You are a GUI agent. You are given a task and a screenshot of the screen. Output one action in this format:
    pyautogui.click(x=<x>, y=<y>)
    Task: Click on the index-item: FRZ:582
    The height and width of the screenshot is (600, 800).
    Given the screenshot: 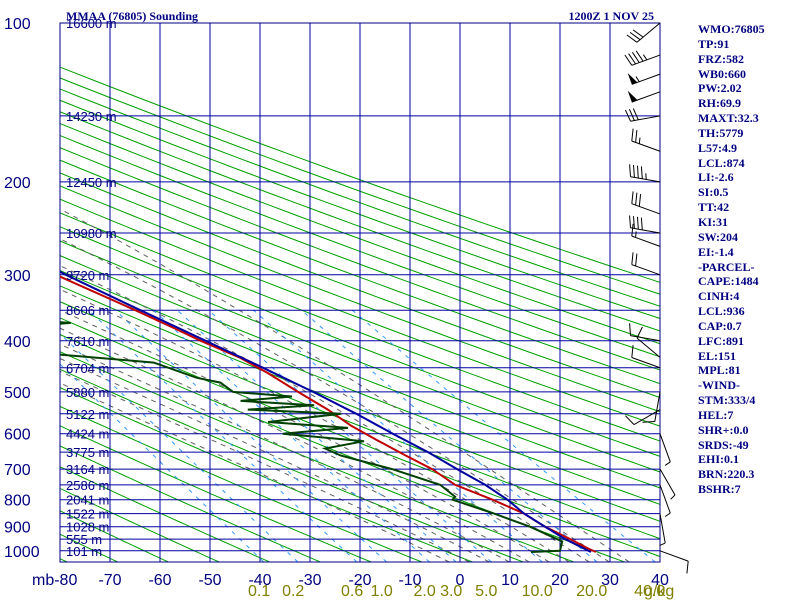 What is the action you would take?
    pyautogui.click(x=721, y=58)
    